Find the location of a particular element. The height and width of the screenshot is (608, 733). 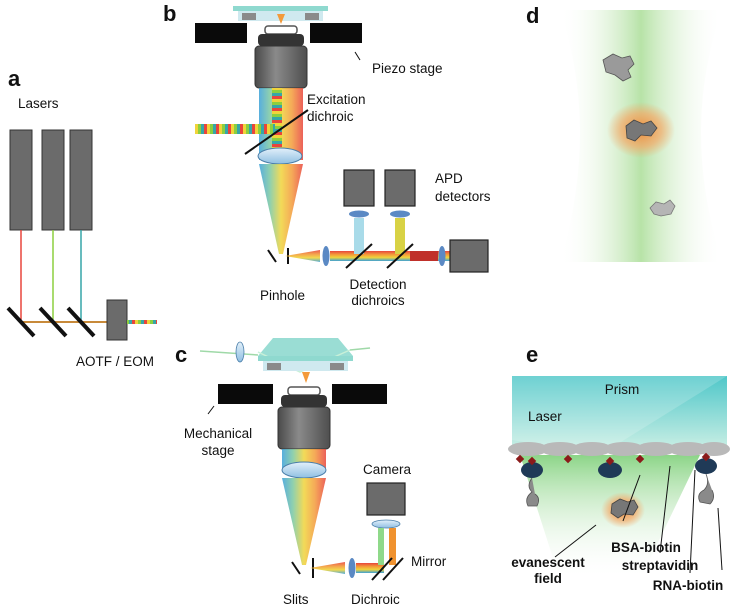

piezo-stage-right is located at coordinates (336, 33).